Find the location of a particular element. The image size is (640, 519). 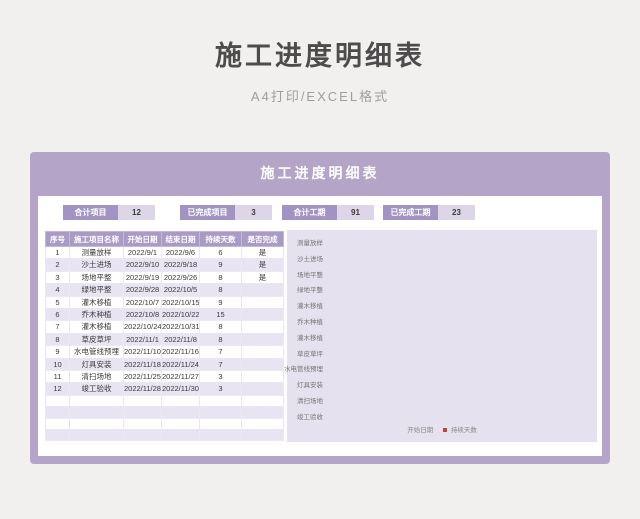

col-header-project-name: 施工项目名称 is located at coordinates (96, 239).